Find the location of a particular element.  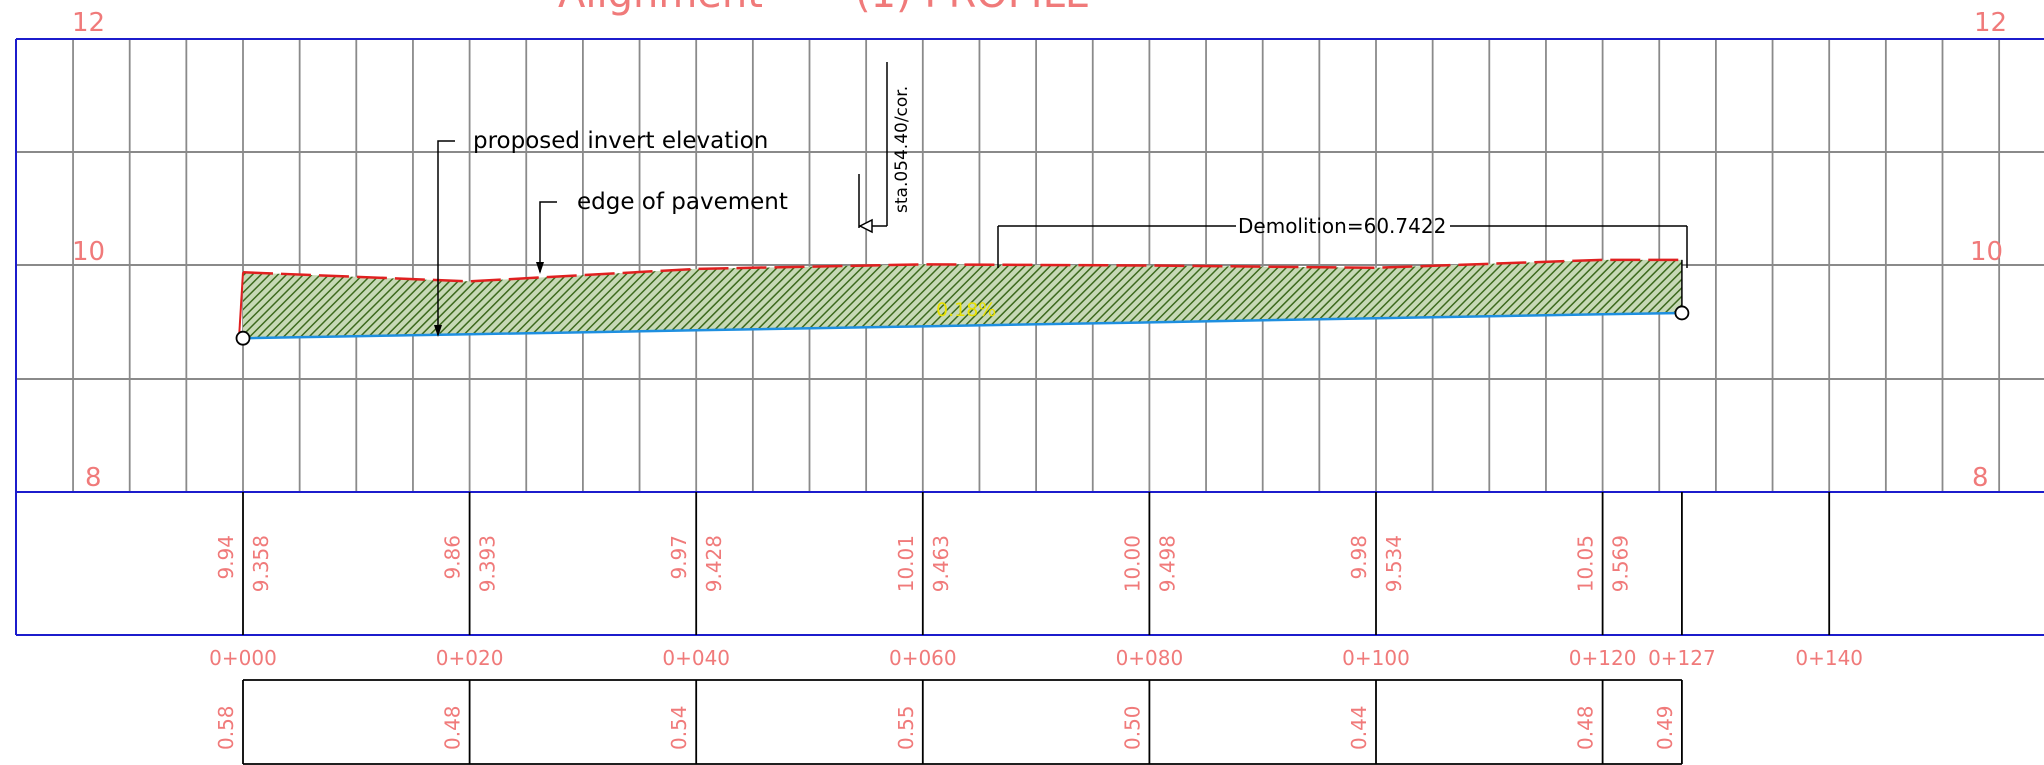

elev-label-left-8: 8 is located at coordinates (93, 478).